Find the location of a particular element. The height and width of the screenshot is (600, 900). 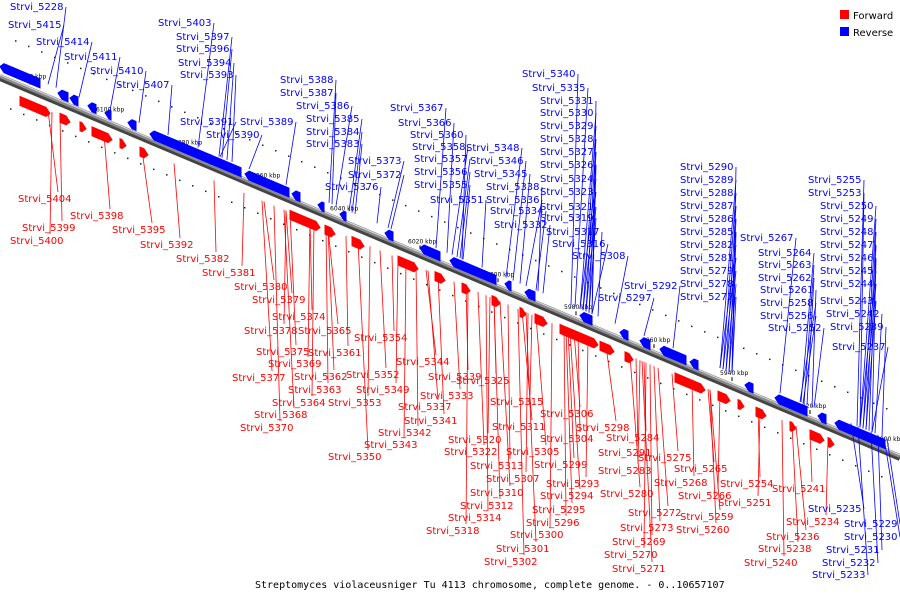

gene-label: Strvi_5367 is located at coordinates (417, 108).